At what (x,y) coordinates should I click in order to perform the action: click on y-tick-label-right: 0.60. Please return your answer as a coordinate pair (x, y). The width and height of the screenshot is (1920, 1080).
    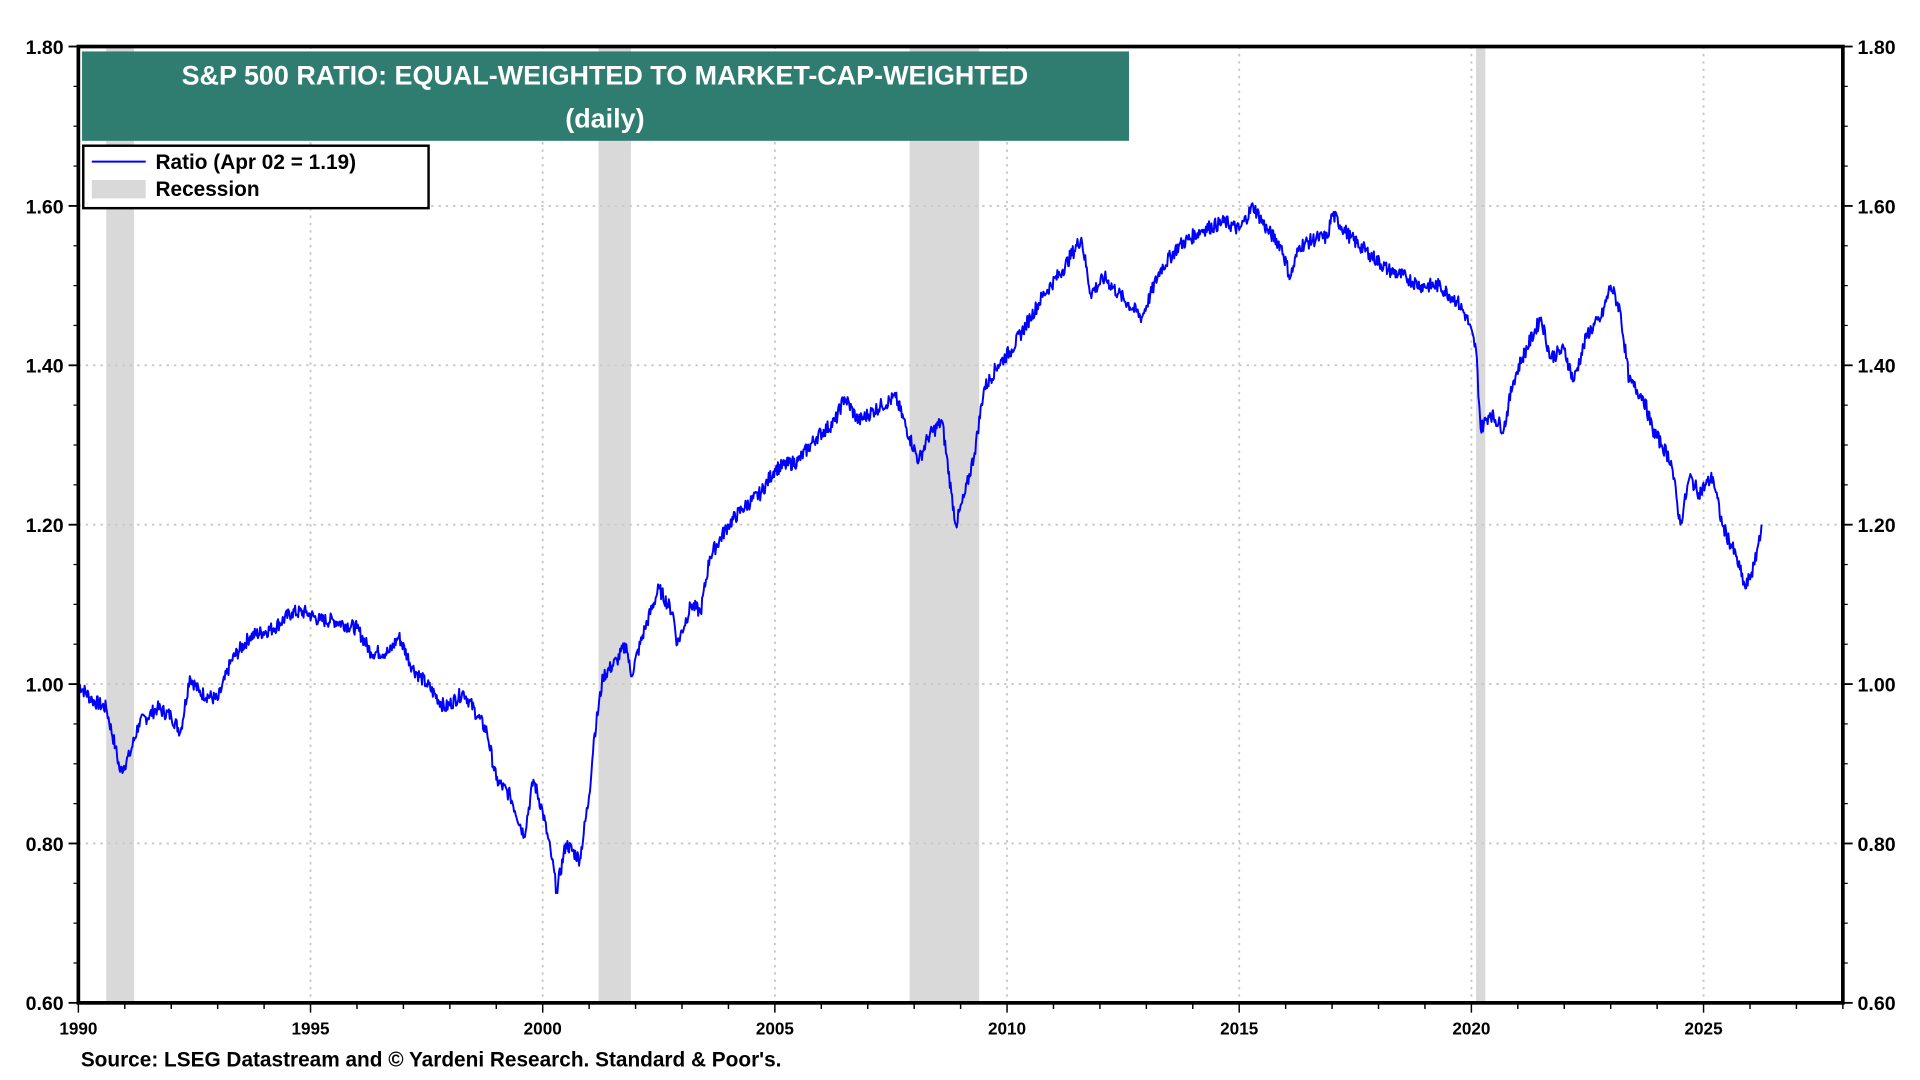
    Looking at the image, I should click on (1877, 1004).